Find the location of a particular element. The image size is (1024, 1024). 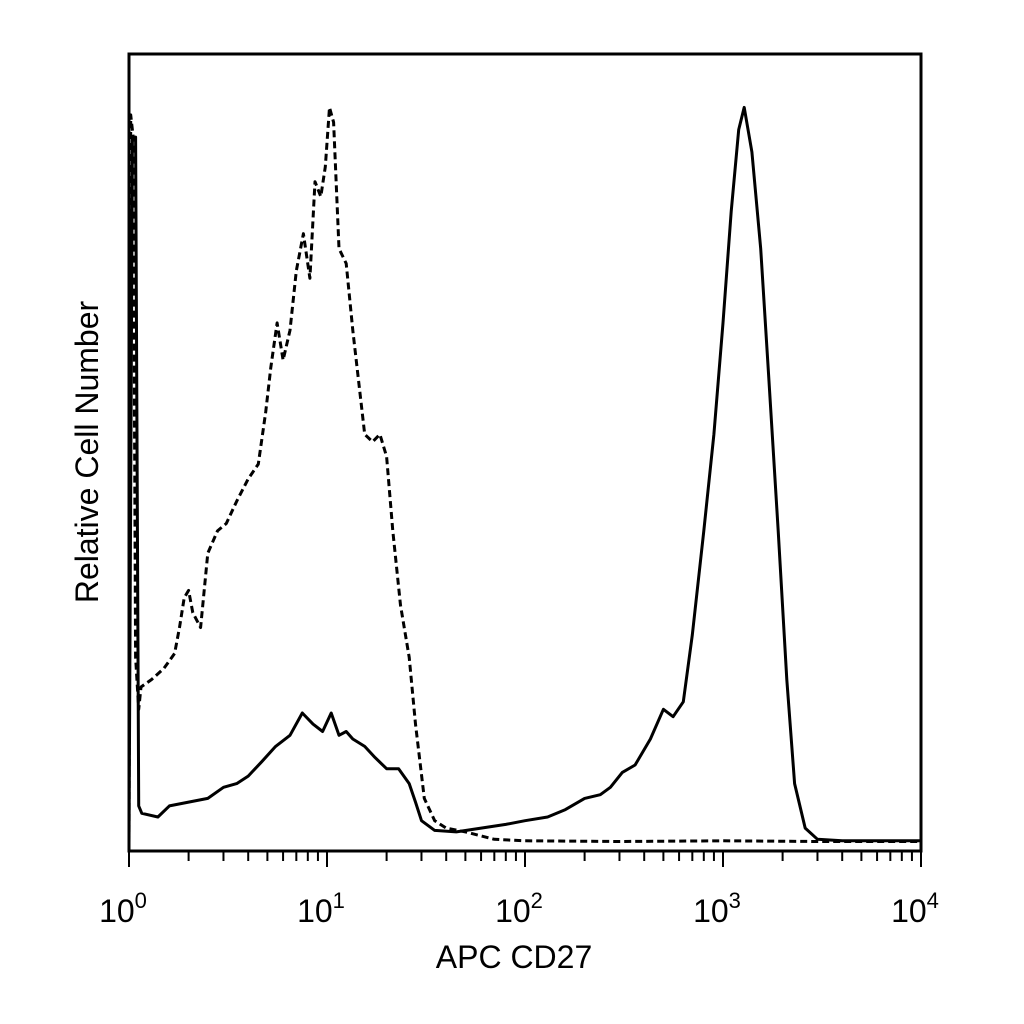

x-tick-label: 10⁰ is located at coordinates (123, 908).